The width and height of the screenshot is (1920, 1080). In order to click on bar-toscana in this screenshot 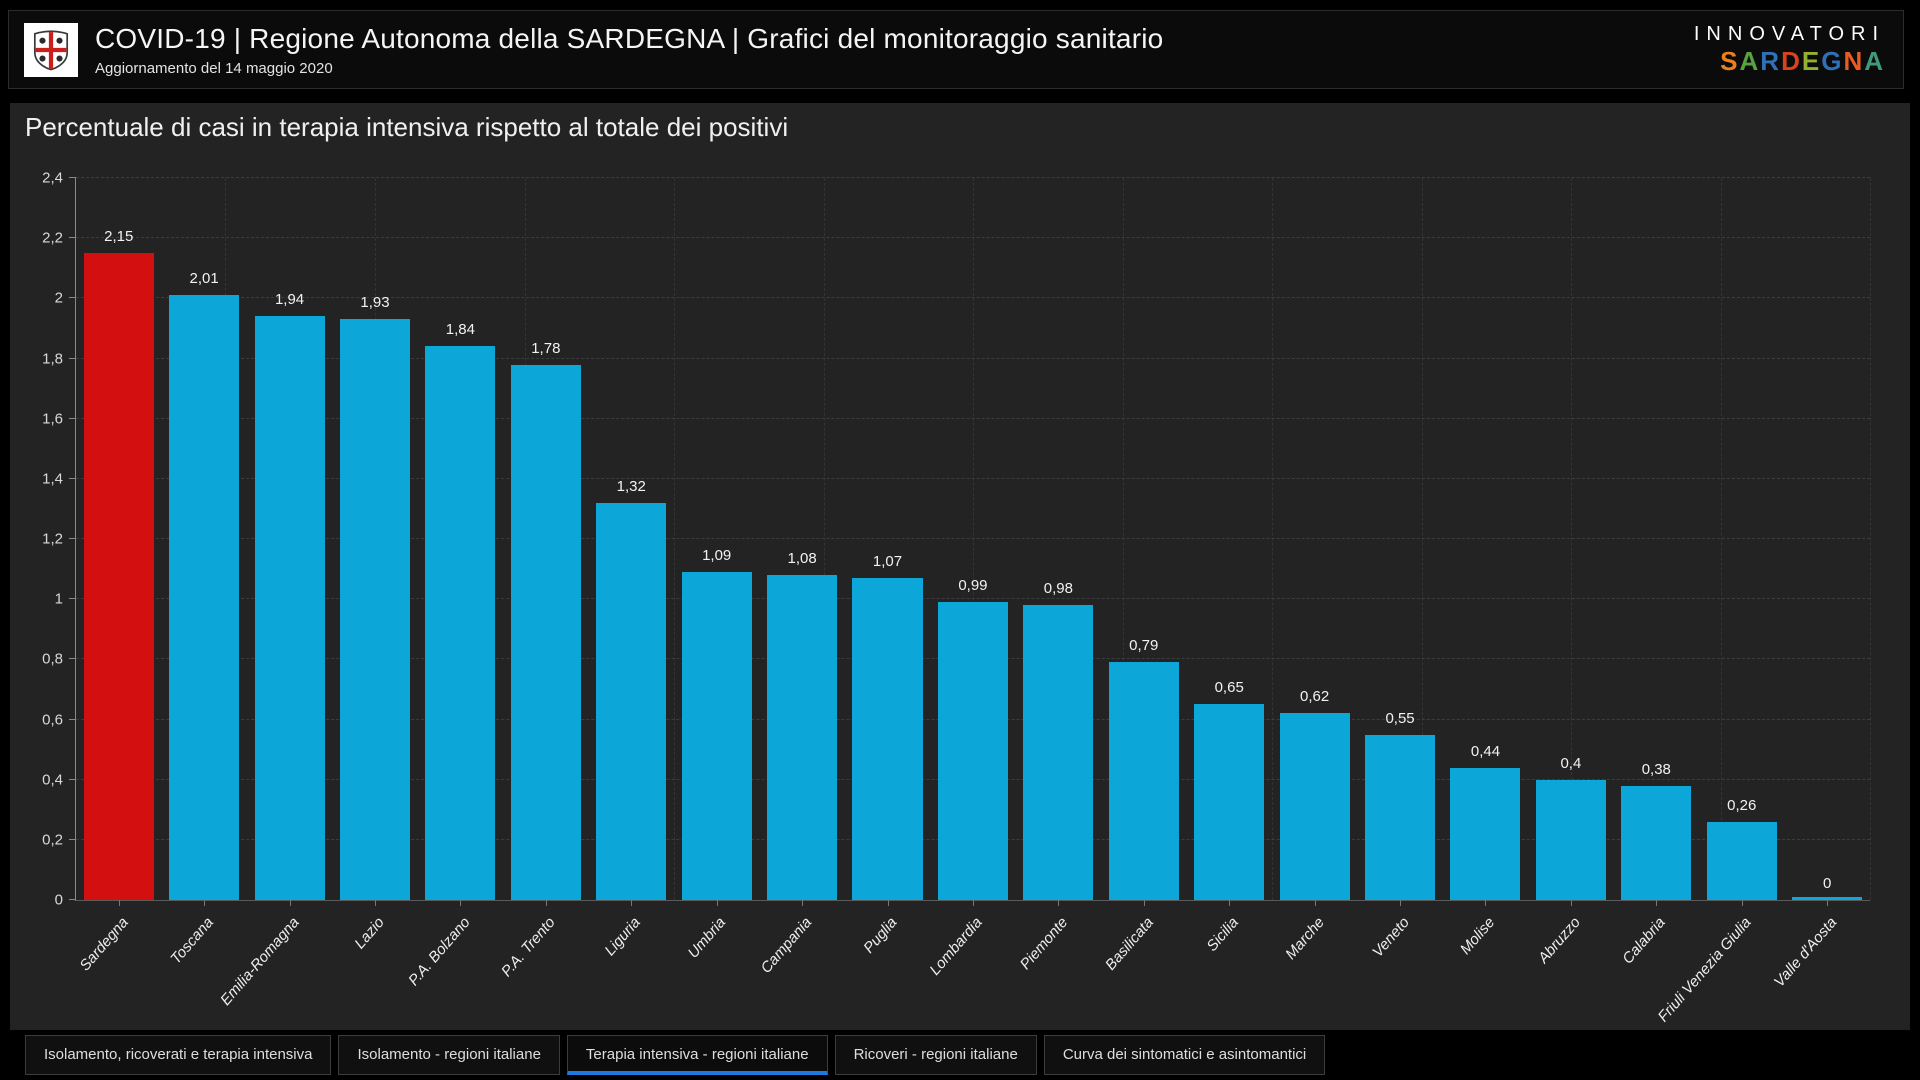, I will do `click(204, 597)`.